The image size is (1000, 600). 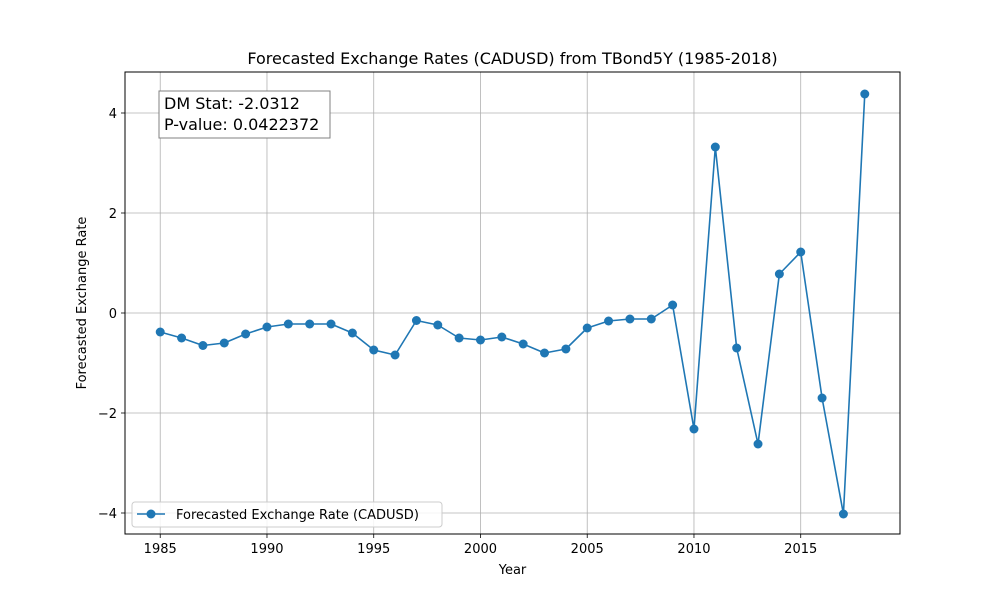 What do you see at coordinates (512, 570) in the screenshot?
I see `x-axis-label: Year` at bounding box center [512, 570].